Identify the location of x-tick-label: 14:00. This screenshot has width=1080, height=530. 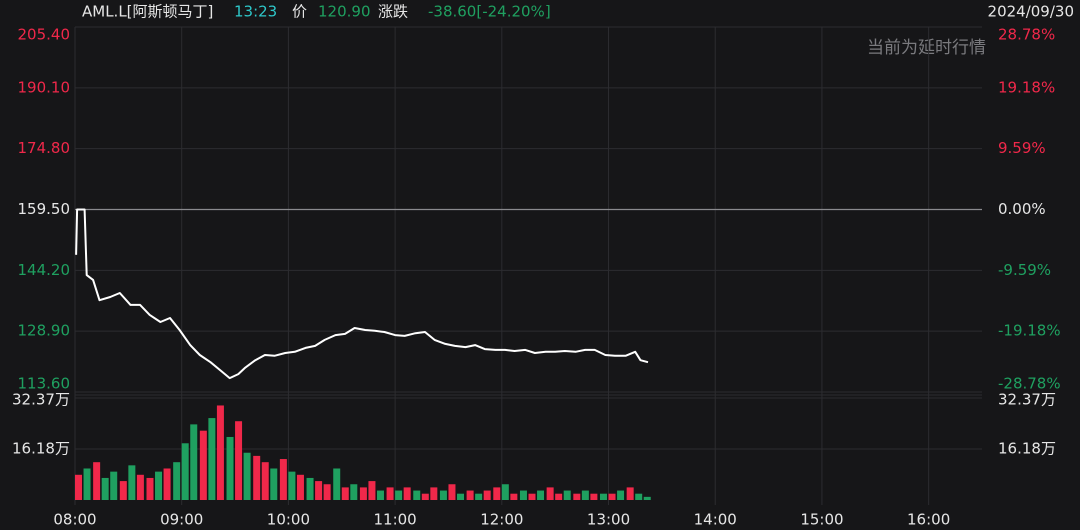
(715, 520).